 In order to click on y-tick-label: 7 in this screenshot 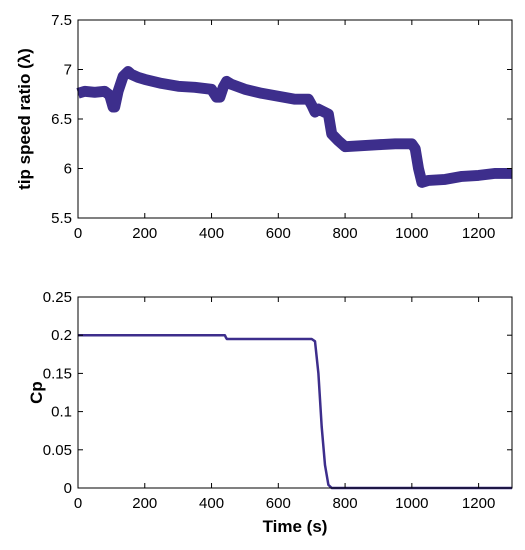, I will do `click(68, 70)`.